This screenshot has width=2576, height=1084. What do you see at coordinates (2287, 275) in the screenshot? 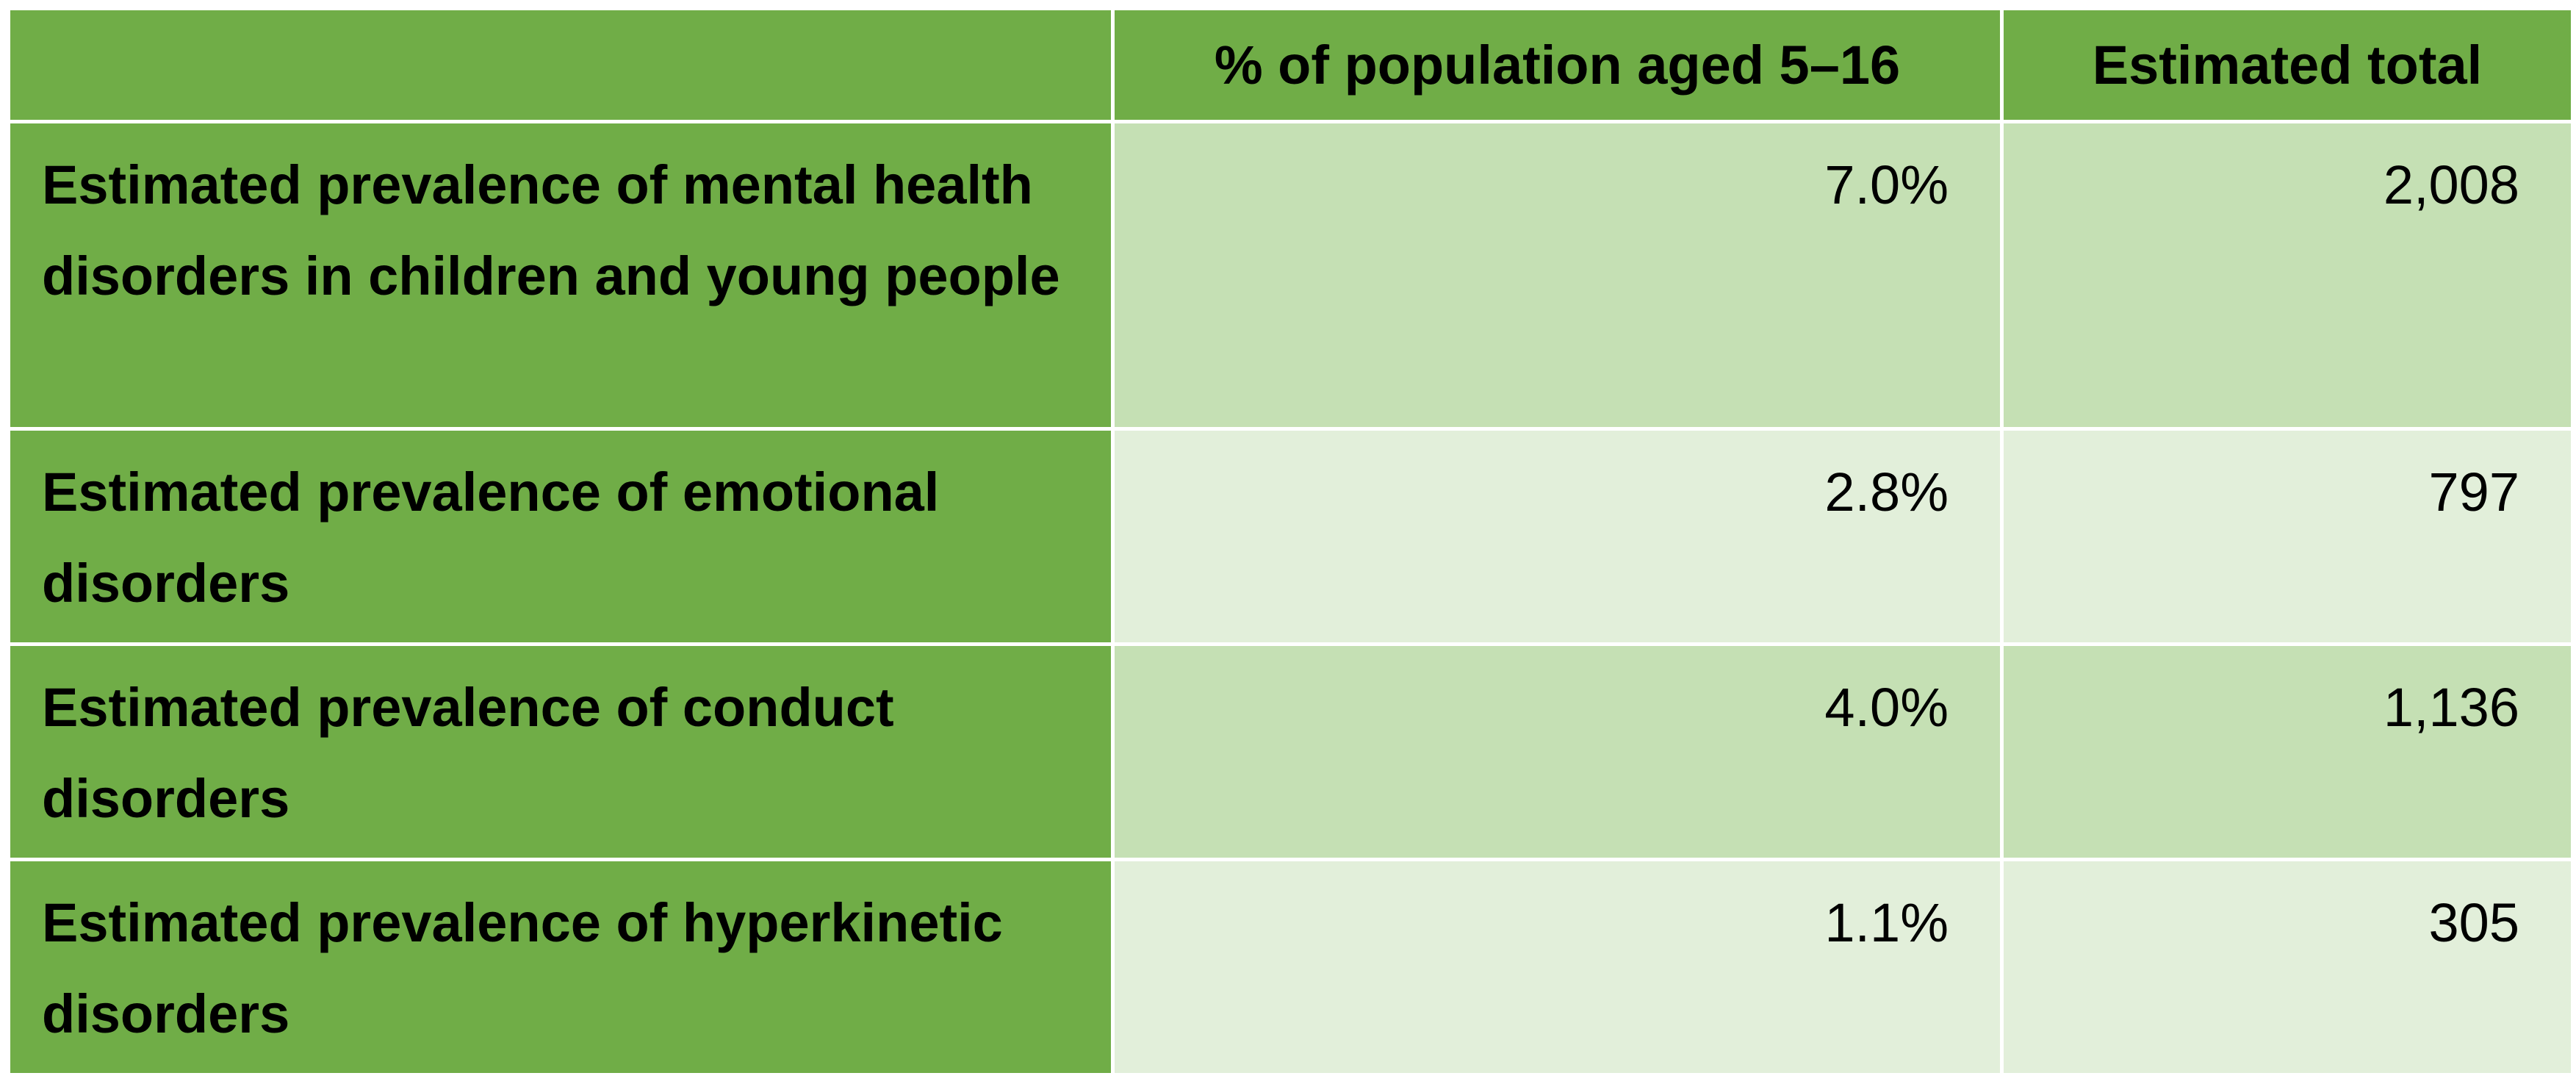
I see `total-cell: 2,008` at bounding box center [2287, 275].